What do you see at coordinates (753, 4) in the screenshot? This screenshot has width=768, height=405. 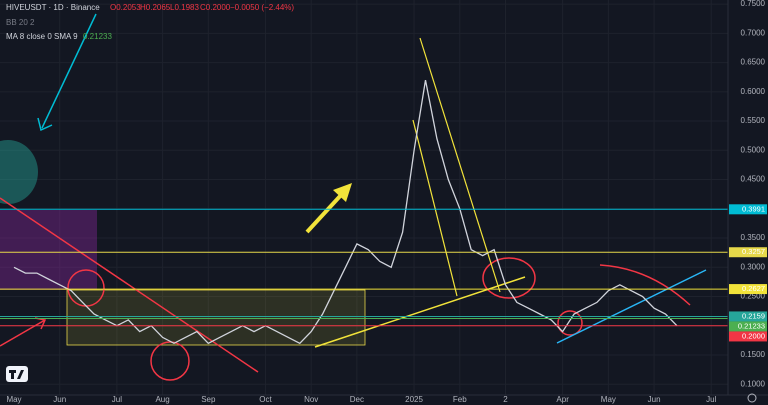 I see `y-tick-label: 0.7500` at bounding box center [753, 4].